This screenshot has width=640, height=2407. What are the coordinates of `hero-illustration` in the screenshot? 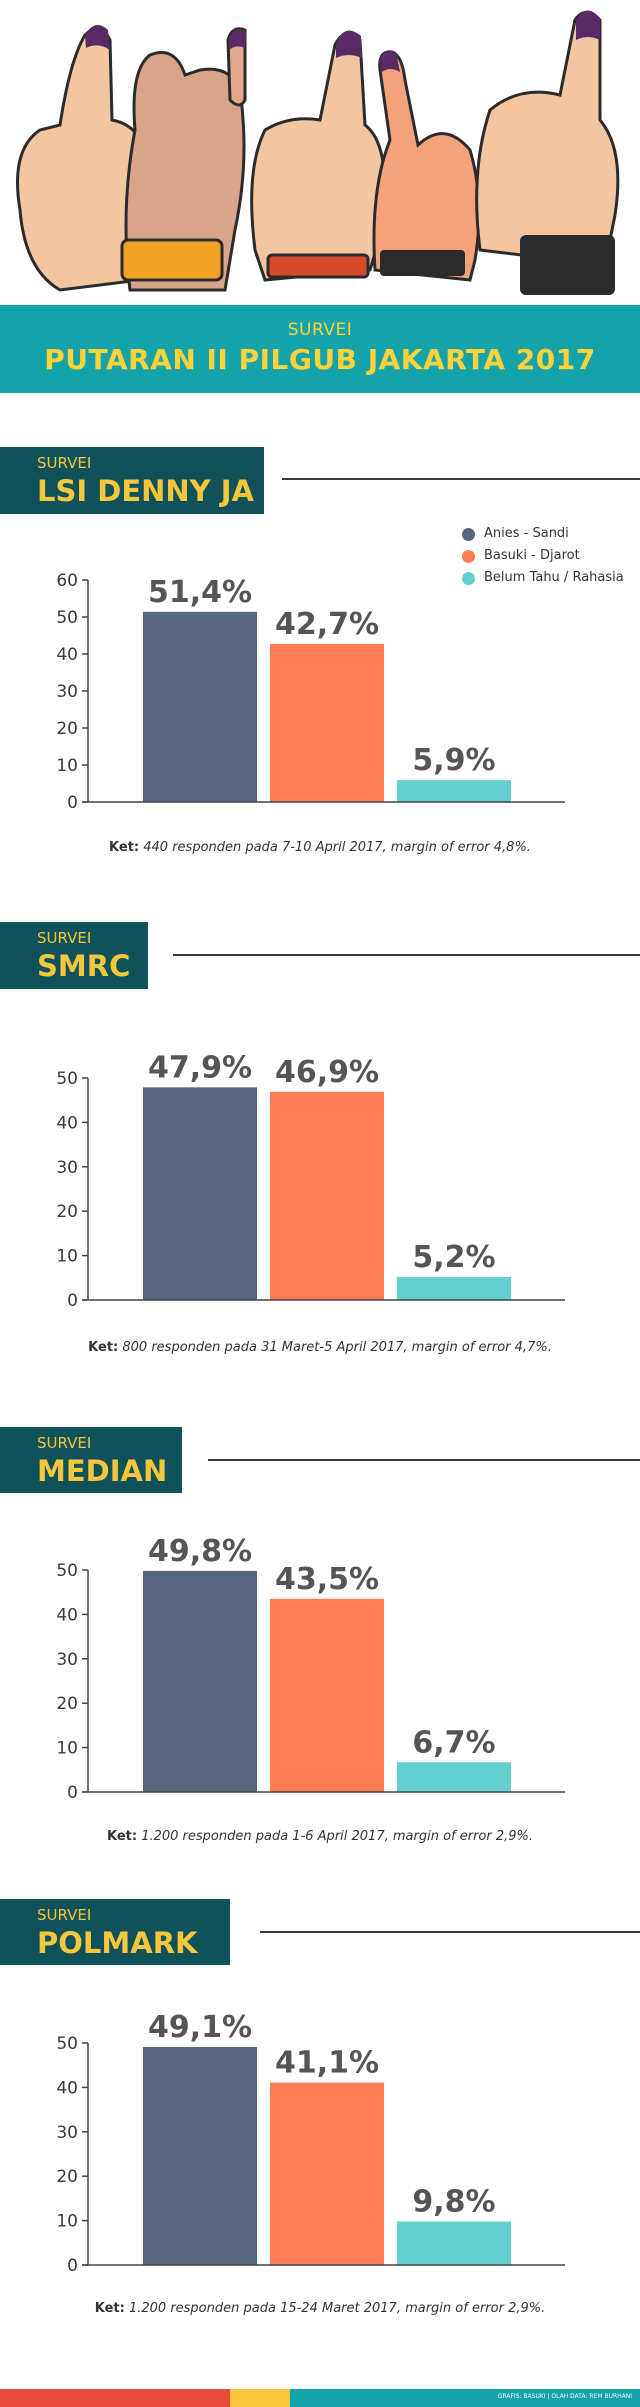 It's located at (320, 152).